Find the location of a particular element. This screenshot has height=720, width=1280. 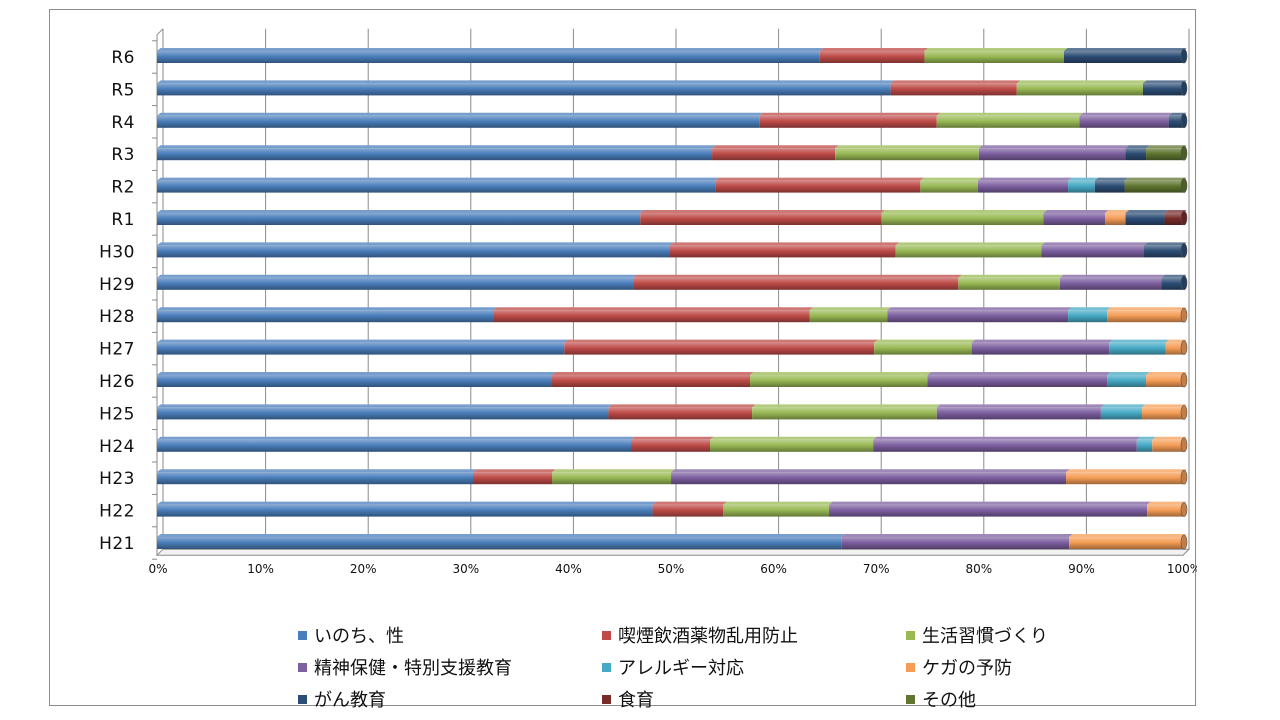

y-tick-label: H25 is located at coordinates (117, 414).